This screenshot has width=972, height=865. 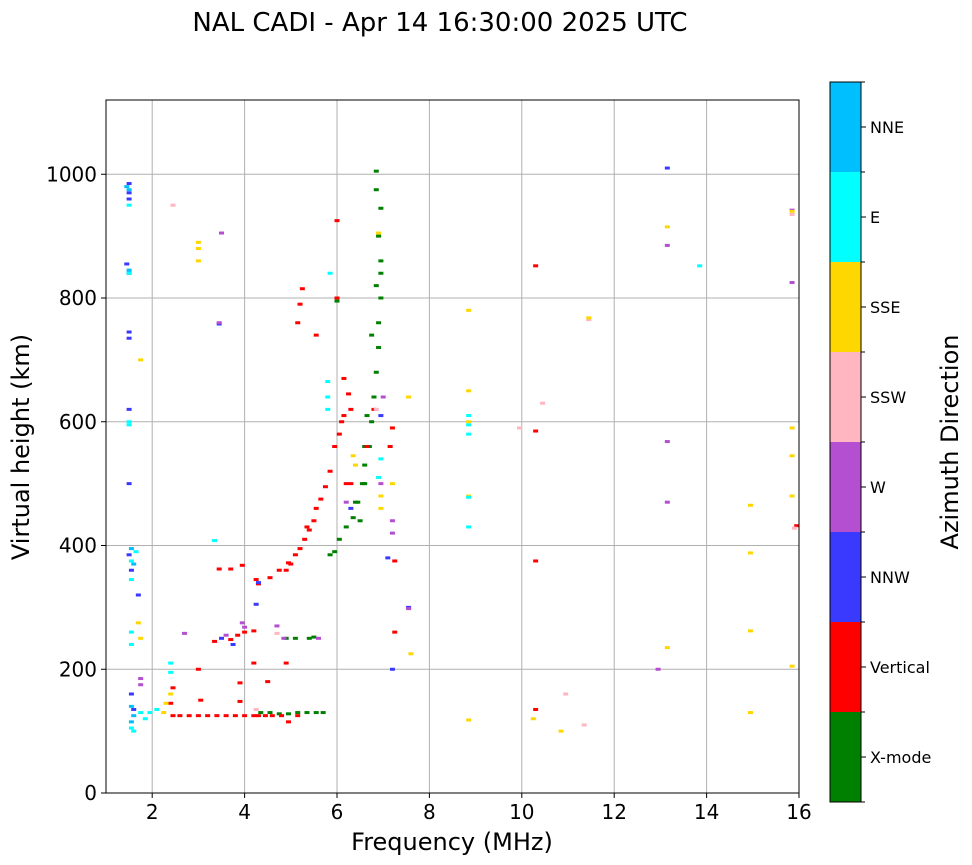 What do you see at coordinates (875, 217) in the screenshot?
I see `colorbar-tick-label: E` at bounding box center [875, 217].